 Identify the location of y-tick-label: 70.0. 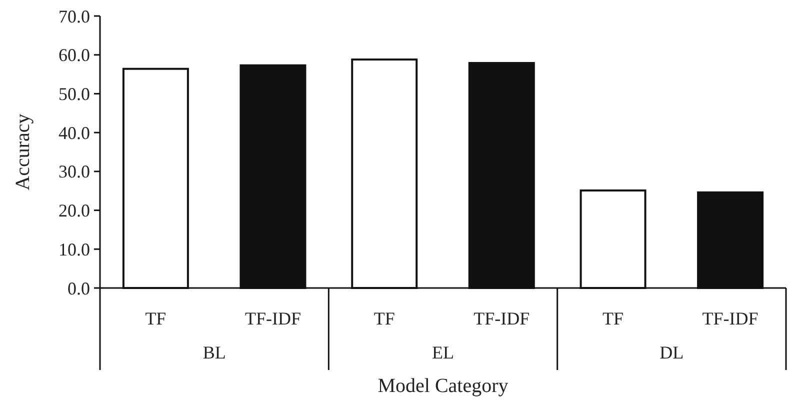
(74, 16).